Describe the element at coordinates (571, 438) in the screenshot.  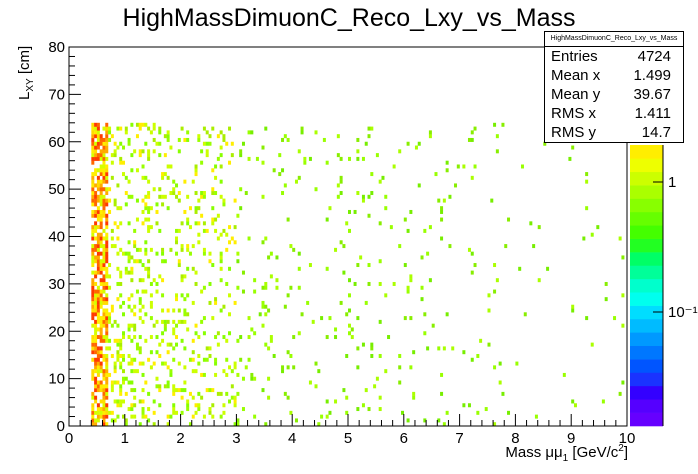
I see `x-tick-label: 9` at that location.